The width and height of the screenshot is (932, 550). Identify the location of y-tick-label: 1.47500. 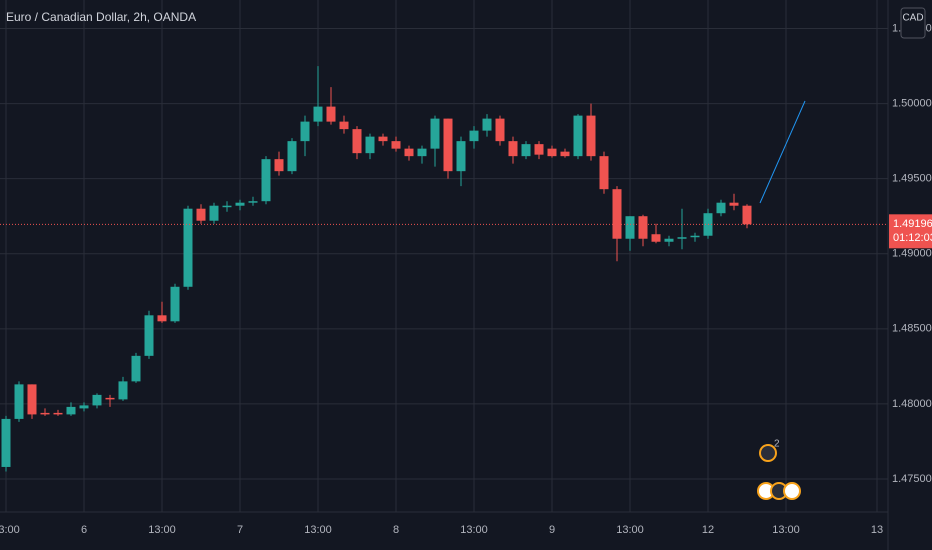
(912, 479).